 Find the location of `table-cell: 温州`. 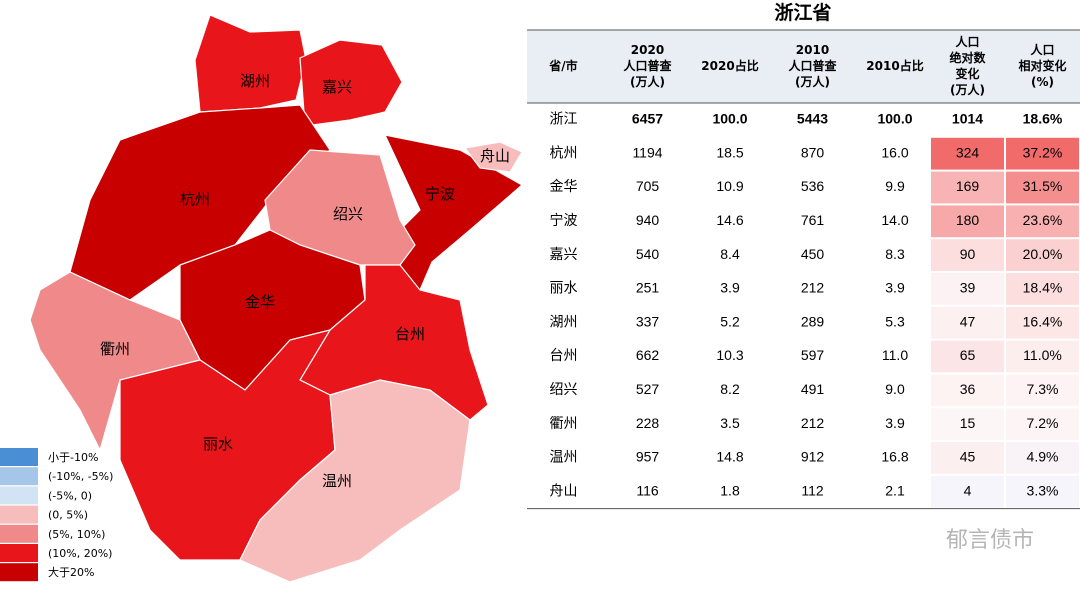

table-cell: 温州 is located at coordinates (564, 457).